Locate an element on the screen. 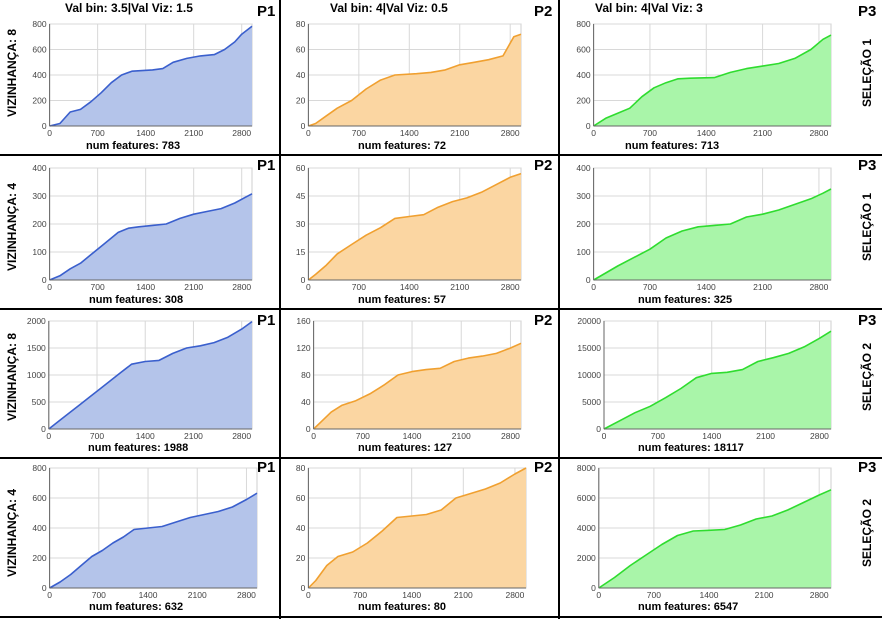 This screenshot has width=882, height=619. chart-caption: num features: 6547 is located at coordinates (688, 607).